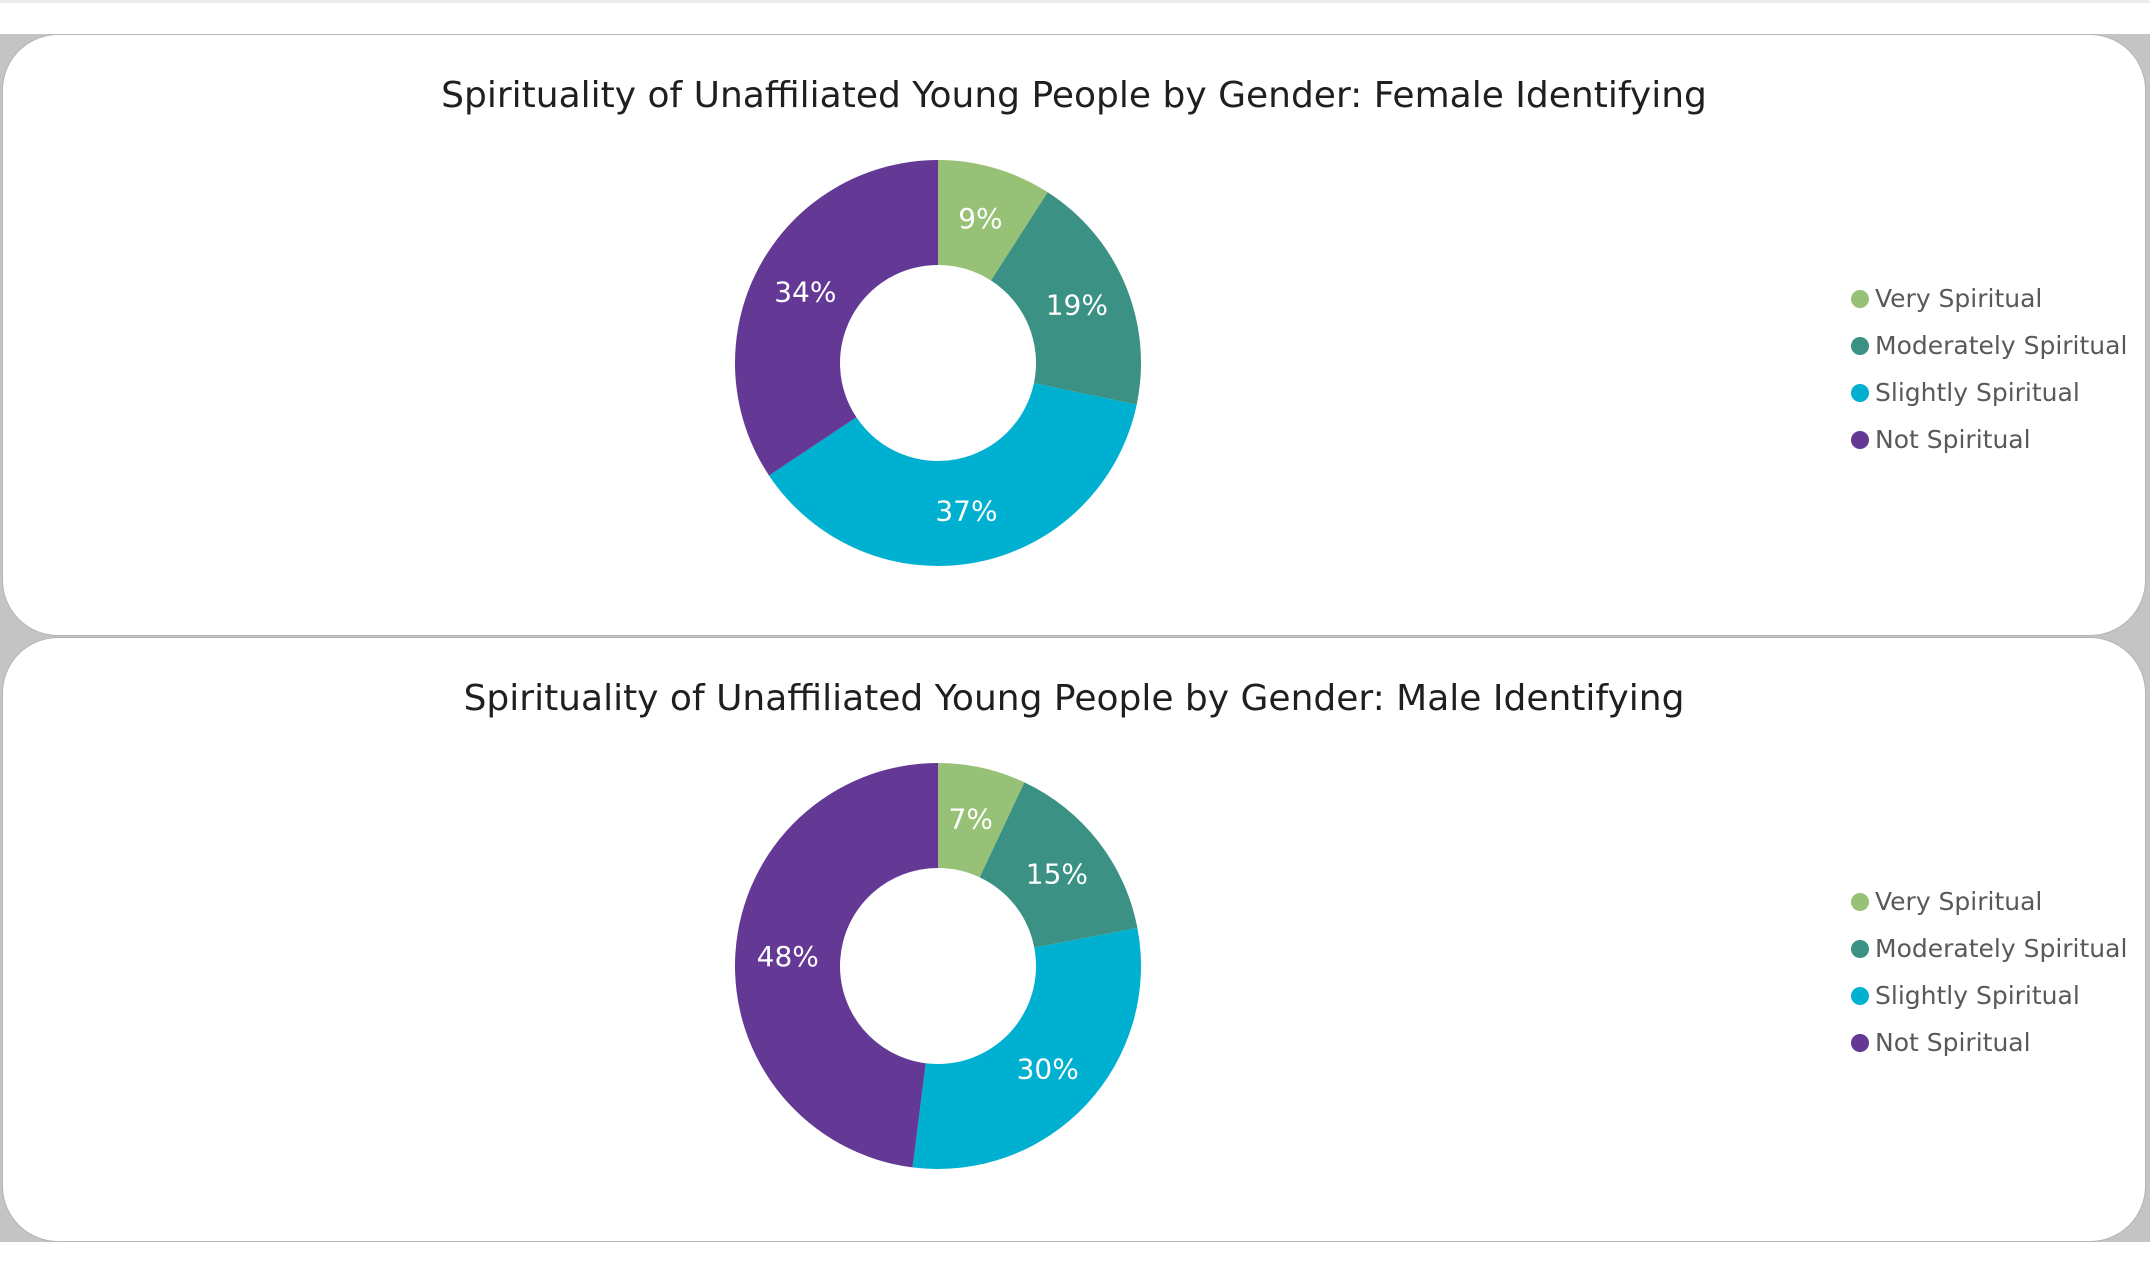 Image resolution: width=2150 pixels, height=1275 pixels. I want to click on data-label-slightly-spiritual: 30%, so click(1048, 1069).